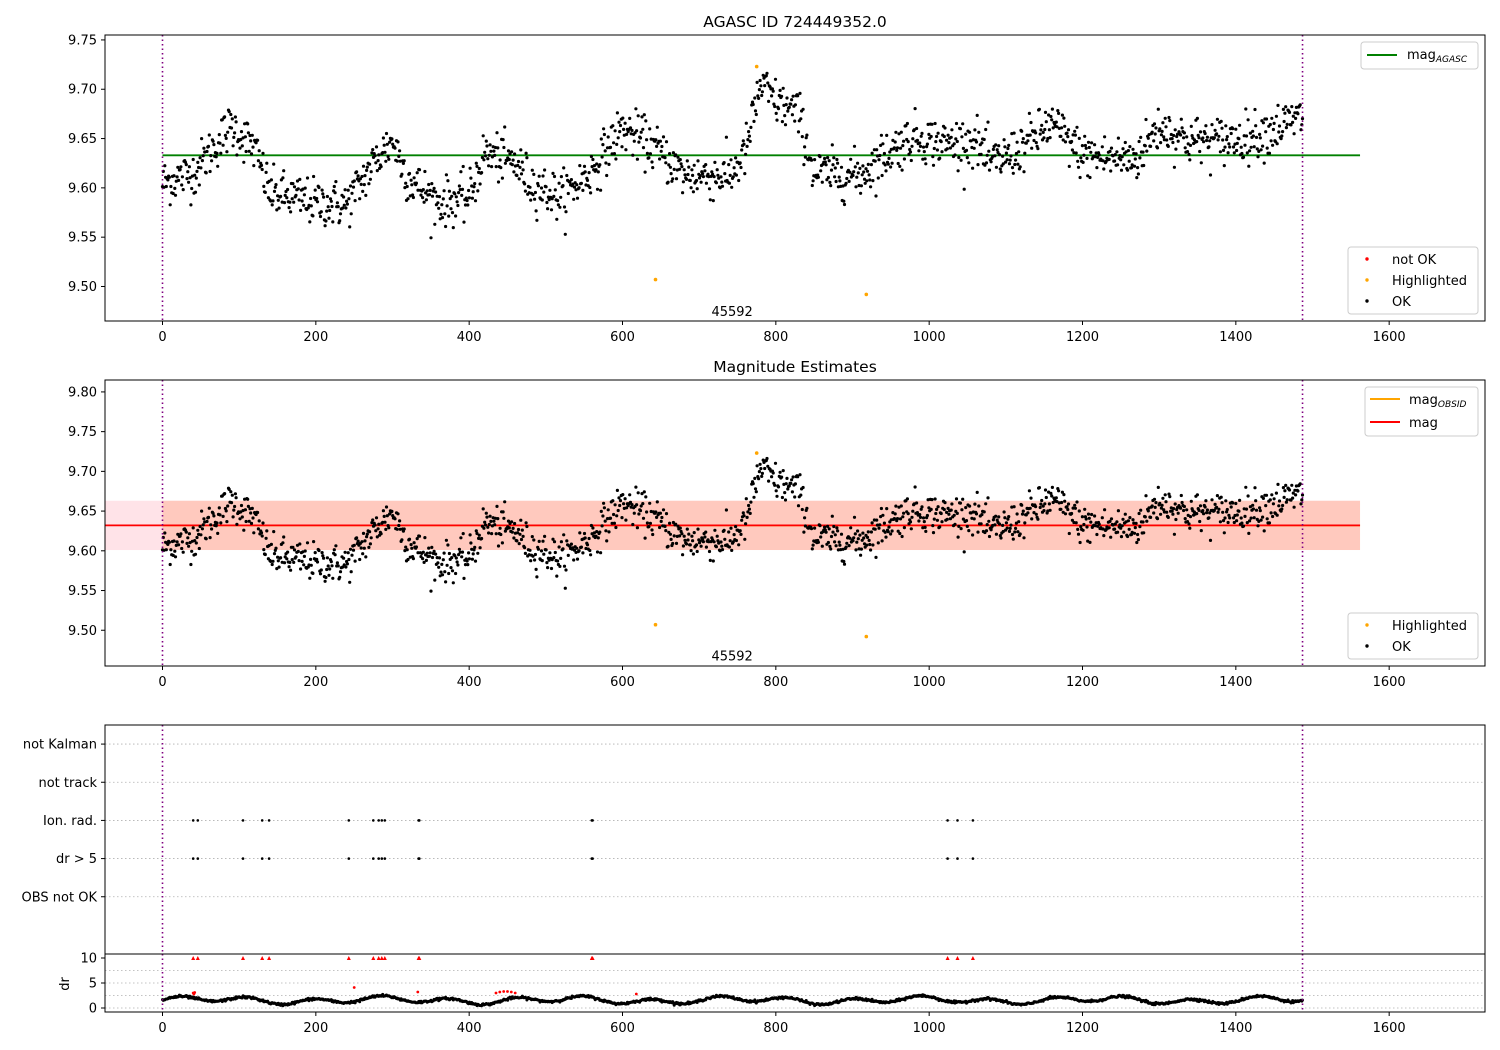  I want to click on dr-clipped-marker, so click(197, 958).